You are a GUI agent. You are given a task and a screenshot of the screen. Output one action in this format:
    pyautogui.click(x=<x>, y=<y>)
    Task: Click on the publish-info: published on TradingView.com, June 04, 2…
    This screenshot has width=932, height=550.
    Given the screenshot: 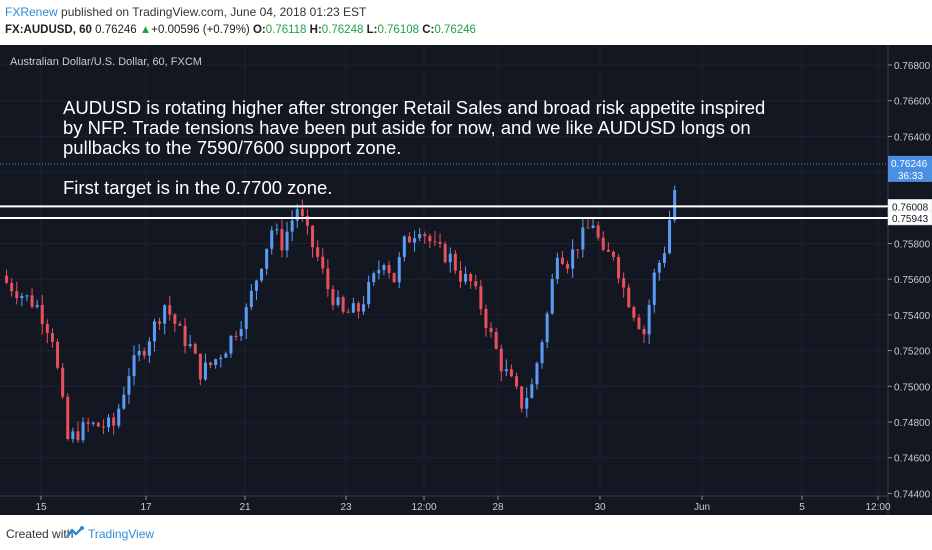 What is the action you would take?
    pyautogui.click(x=214, y=12)
    